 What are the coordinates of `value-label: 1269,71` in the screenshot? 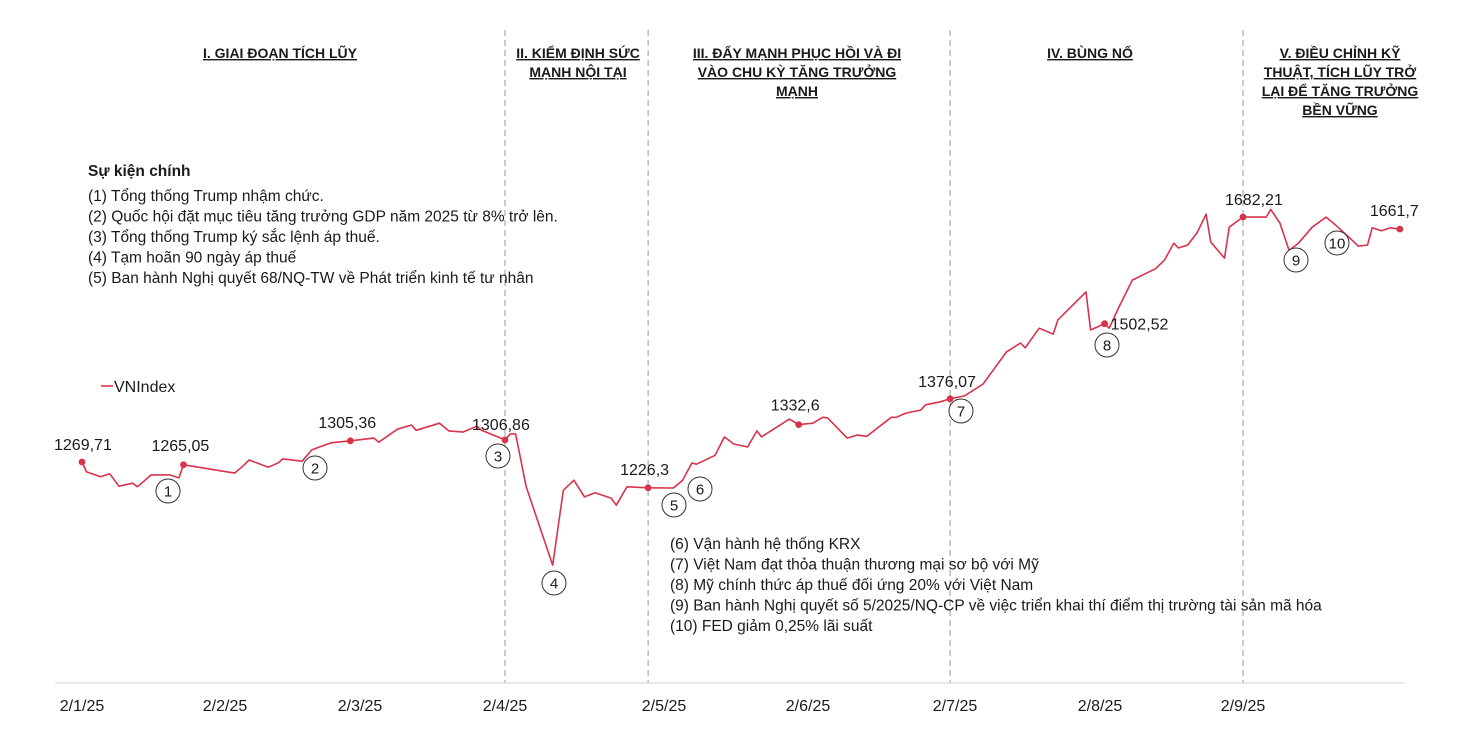 It's located at (83, 445).